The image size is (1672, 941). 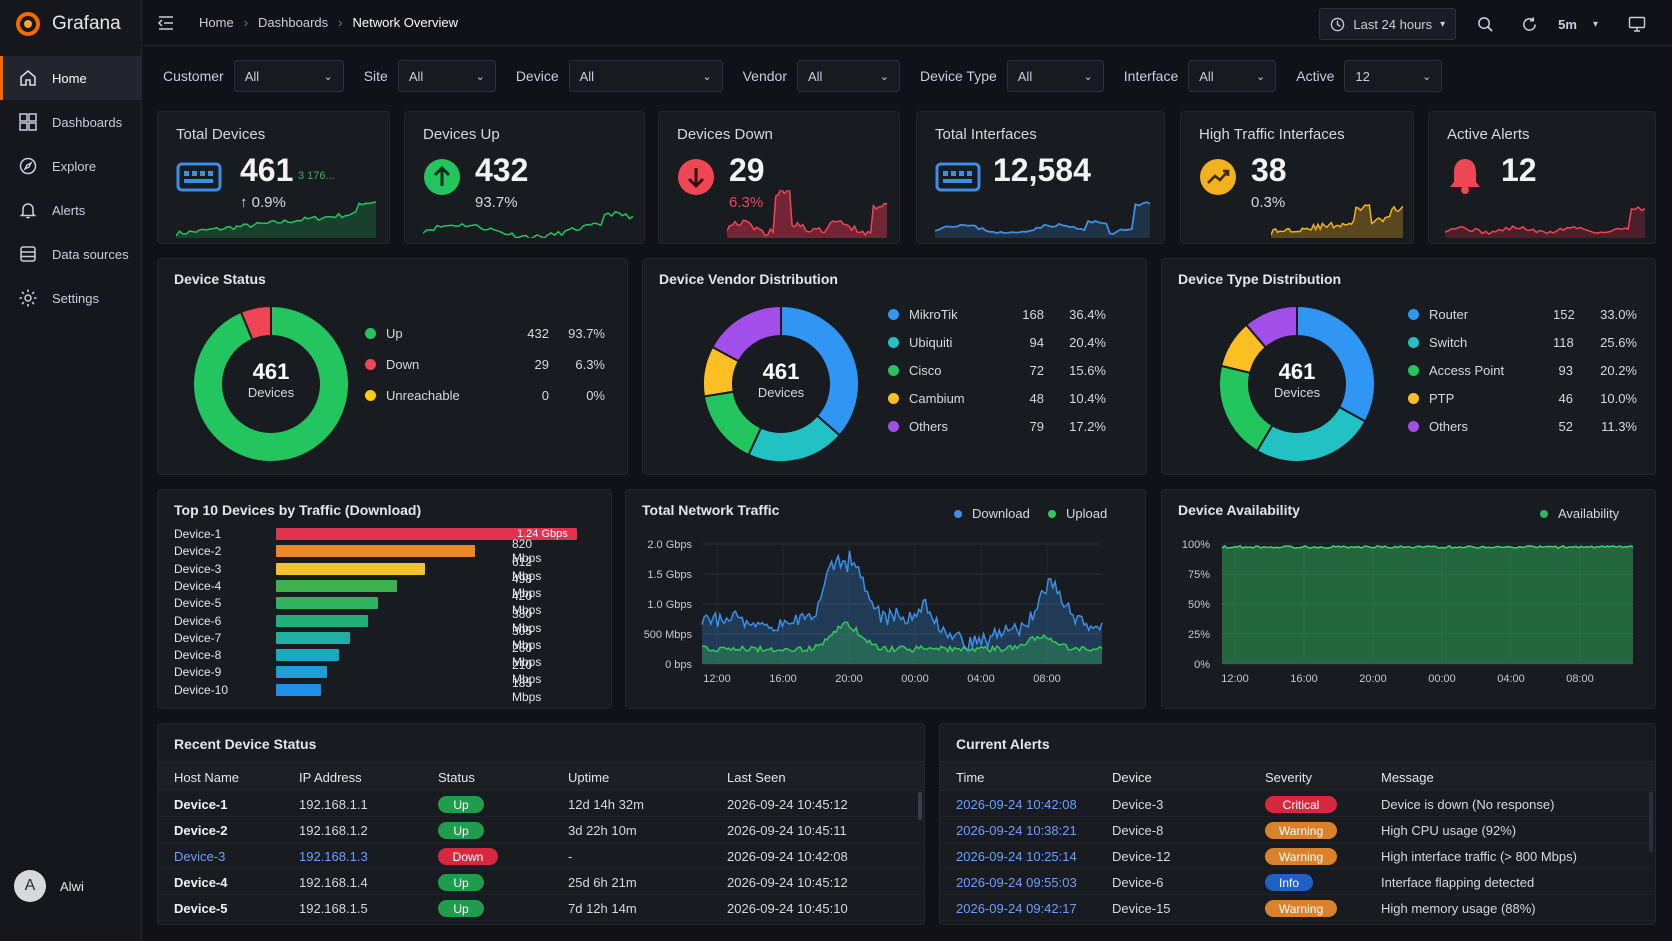 I want to click on donut-slice-switch, so click(x=1311, y=434).